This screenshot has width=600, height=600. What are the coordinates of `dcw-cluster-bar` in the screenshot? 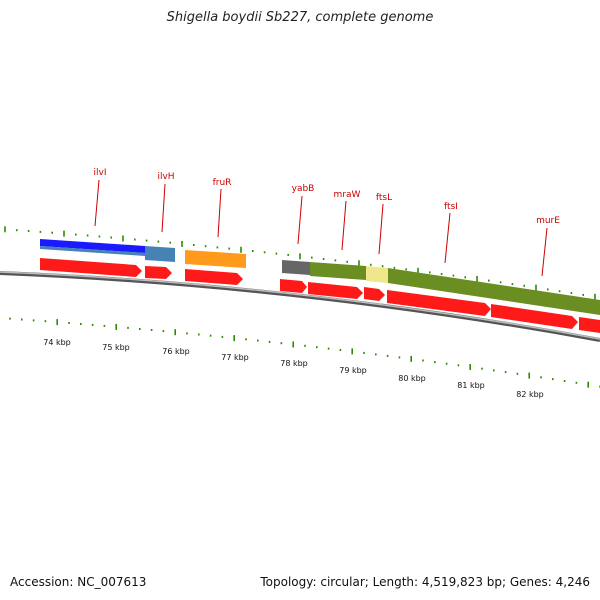 It's located at (494, 291).